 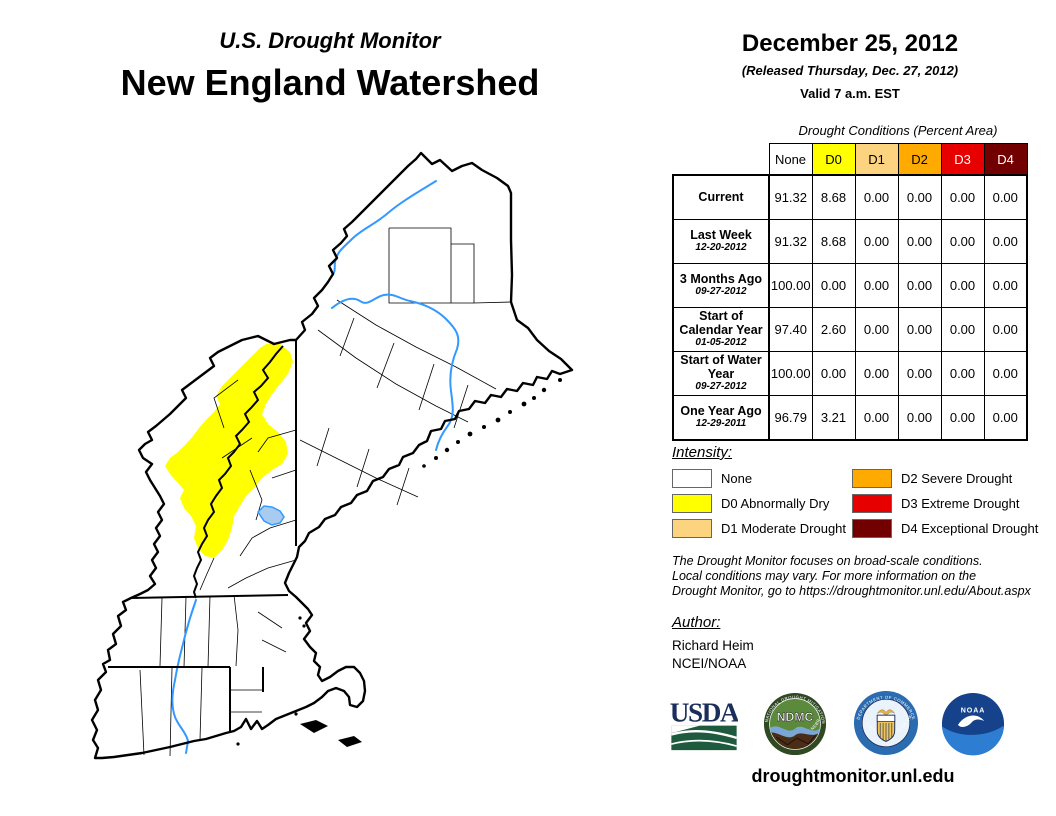 I want to click on legend-item-d2: D2 Severe Drought, so click(x=932, y=478).